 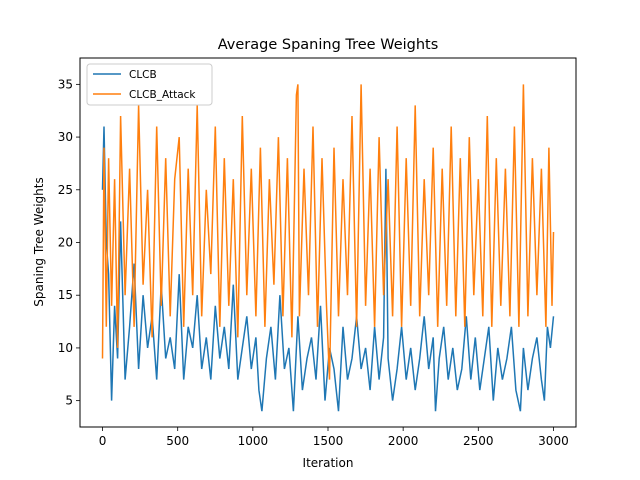 I want to click on x-tick-label: 2000, so click(x=403, y=441).